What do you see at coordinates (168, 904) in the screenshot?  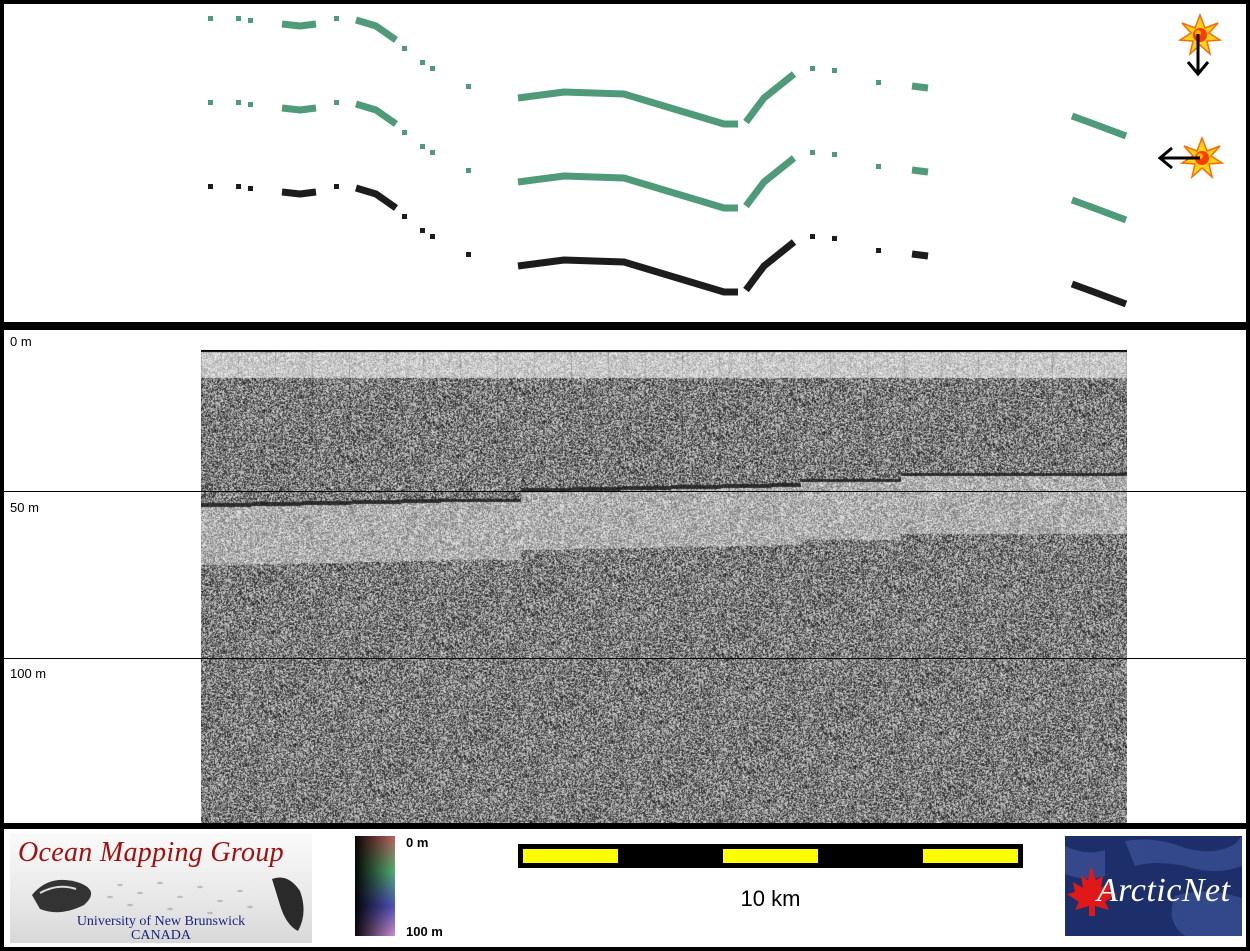 I see `omg-logo-graphic` at bounding box center [168, 904].